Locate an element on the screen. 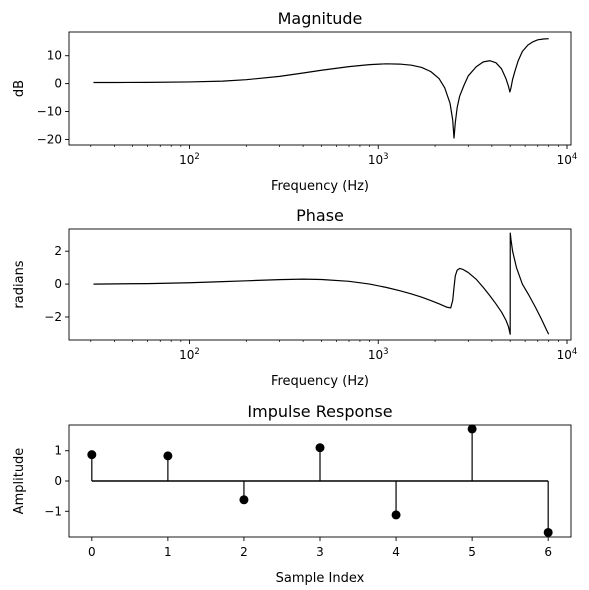 This screenshot has height=590, width=589. y-tick-label: 10 is located at coordinates (54, 56).